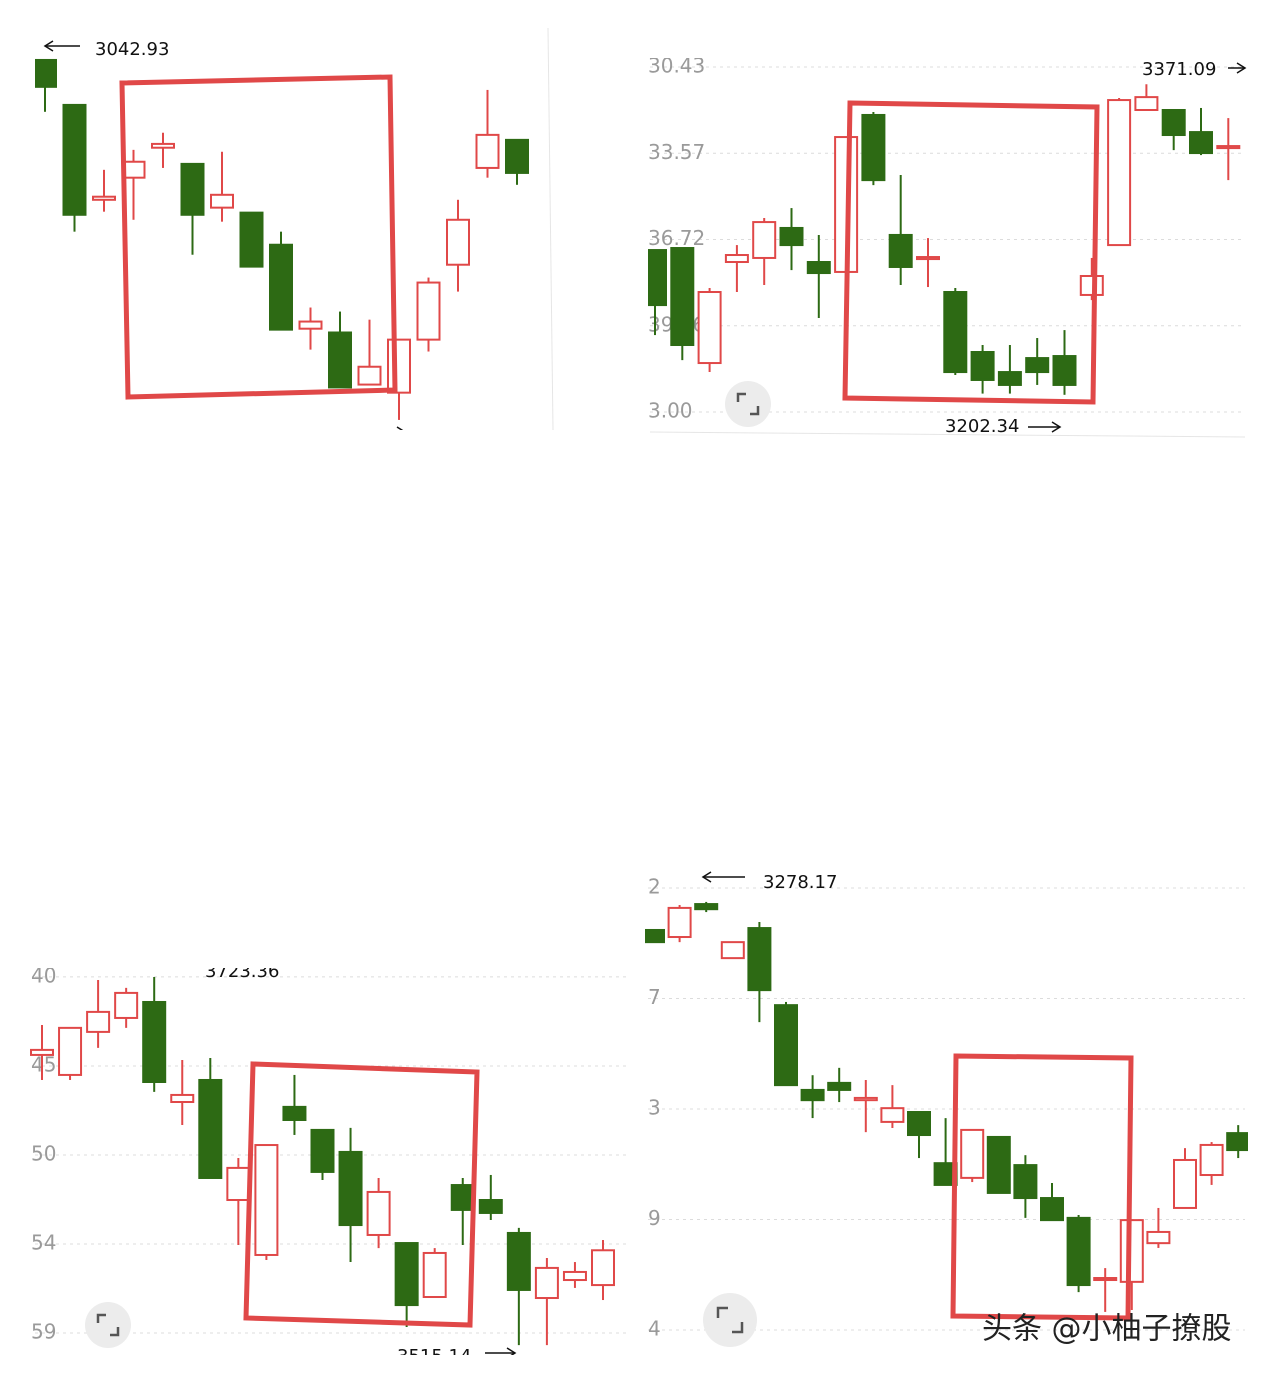 The height and width of the screenshot is (1373, 1280). Describe the element at coordinates (654, 1218) in the screenshot. I see `y-tick-label: 9` at that location.